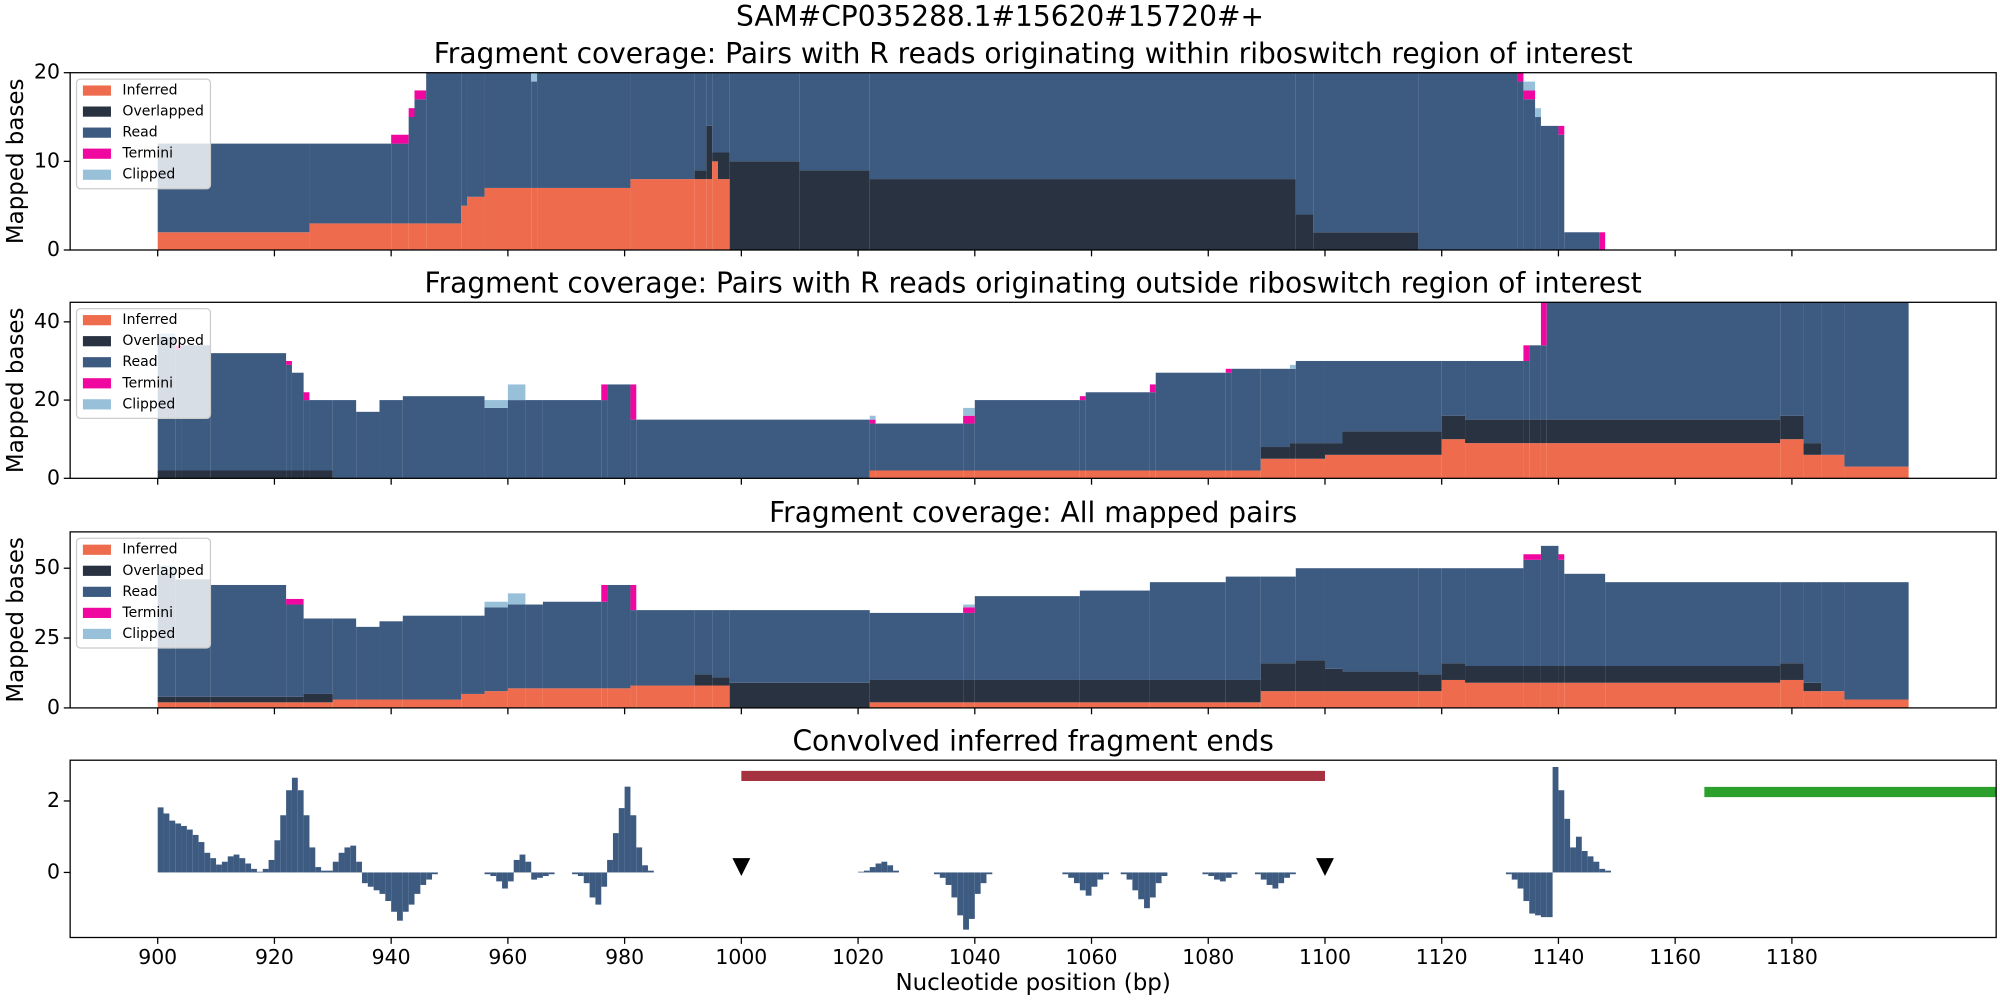 Image resolution: width=2000 pixels, height=1000 pixels. I want to click on subplot-title: Convolved inferred fragment ends, so click(1032, 740).